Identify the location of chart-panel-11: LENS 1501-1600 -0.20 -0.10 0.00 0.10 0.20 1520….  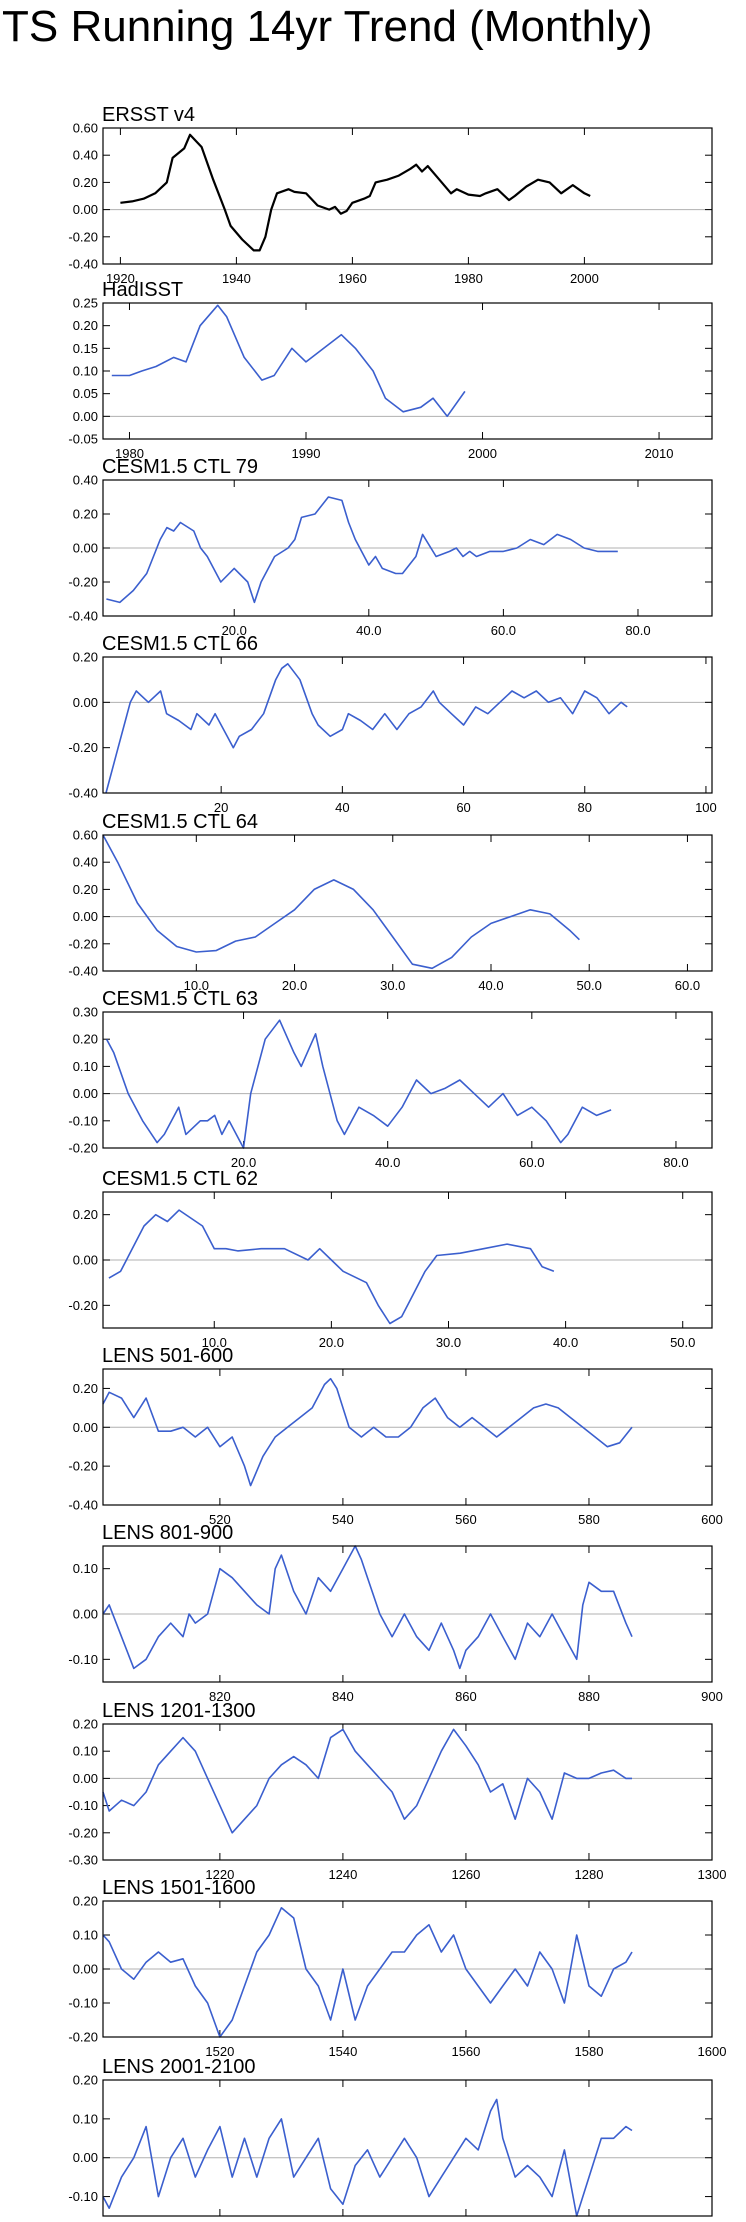
(397, 1968).